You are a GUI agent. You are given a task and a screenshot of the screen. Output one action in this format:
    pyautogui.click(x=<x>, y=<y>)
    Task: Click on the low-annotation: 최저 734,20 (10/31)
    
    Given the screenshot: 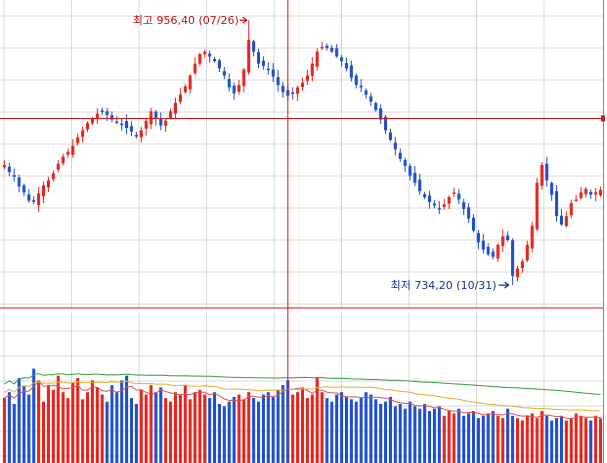 What is the action you would take?
    pyautogui.click(x=444, y=285)
    